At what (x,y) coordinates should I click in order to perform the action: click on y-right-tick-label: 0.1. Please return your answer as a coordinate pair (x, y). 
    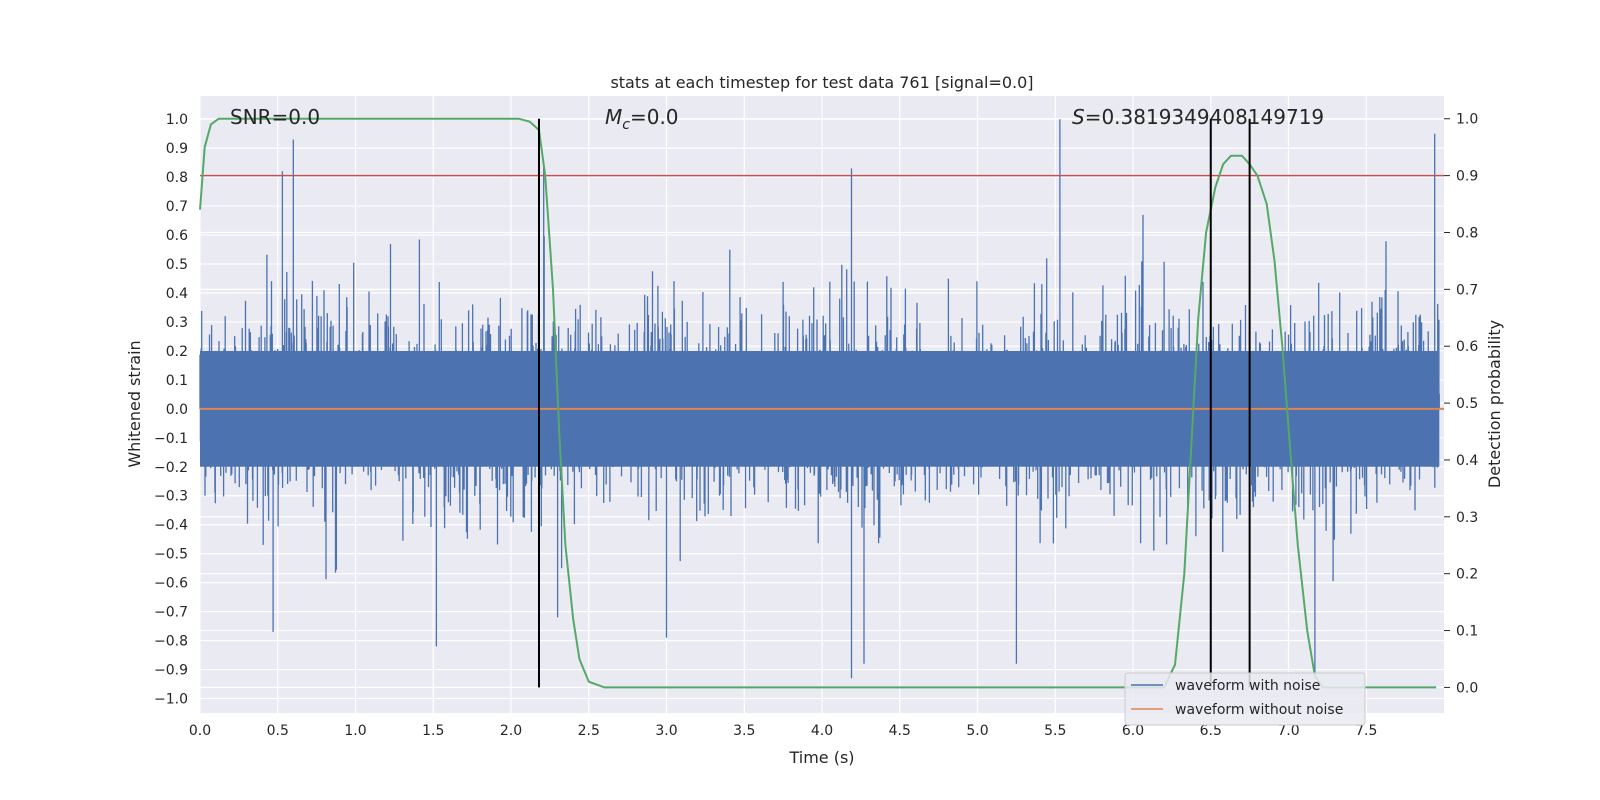
    Looking at the image, I should click on (1467, 632).